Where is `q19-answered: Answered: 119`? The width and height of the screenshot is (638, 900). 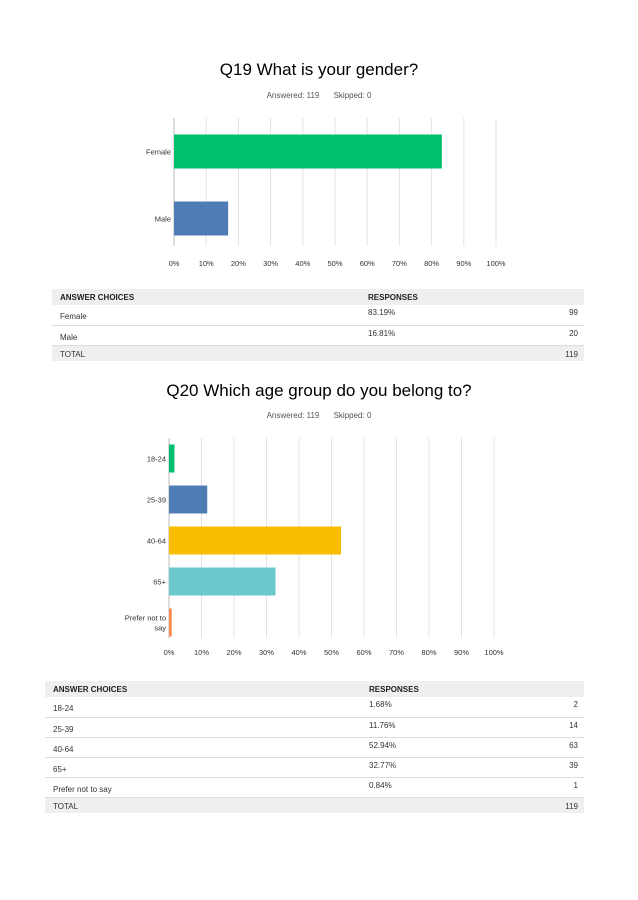
q19-answered: Answered: 119 is located at coordinates (293, 95).